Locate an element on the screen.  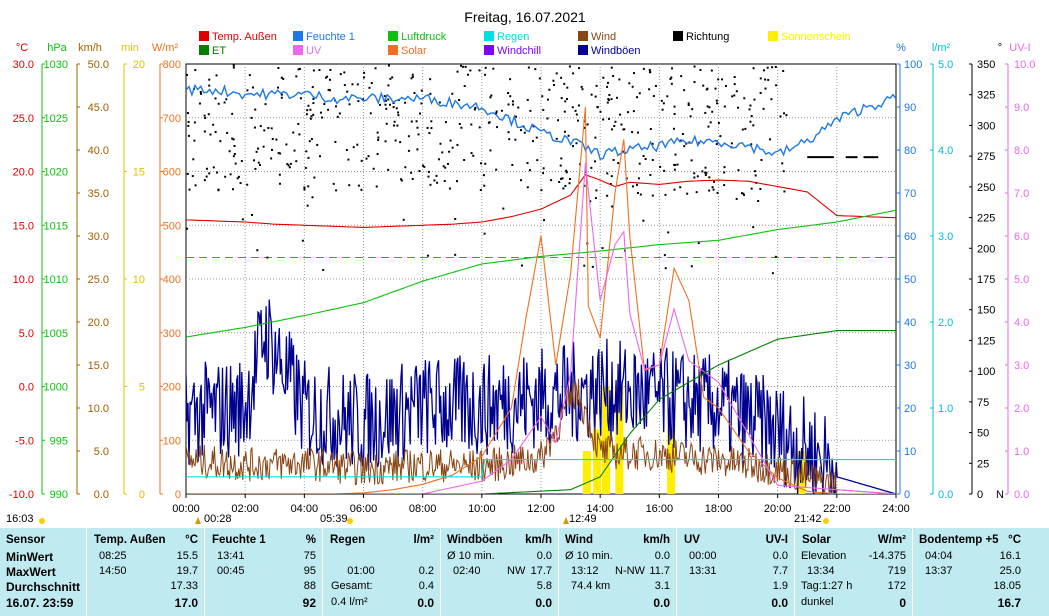
direction-tick-label: 225 is located at coordinates (986, 219).